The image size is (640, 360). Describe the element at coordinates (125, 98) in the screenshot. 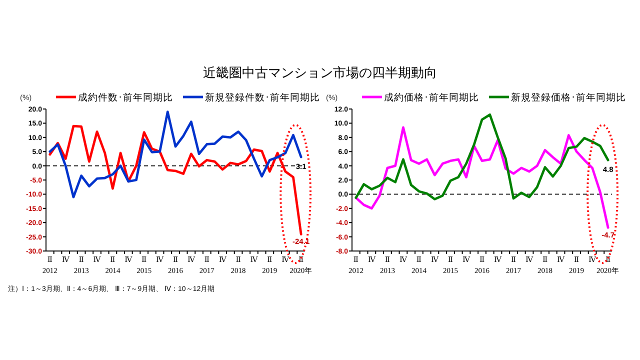

I see `legend-label: 成約件数･前年同期比` at that location.